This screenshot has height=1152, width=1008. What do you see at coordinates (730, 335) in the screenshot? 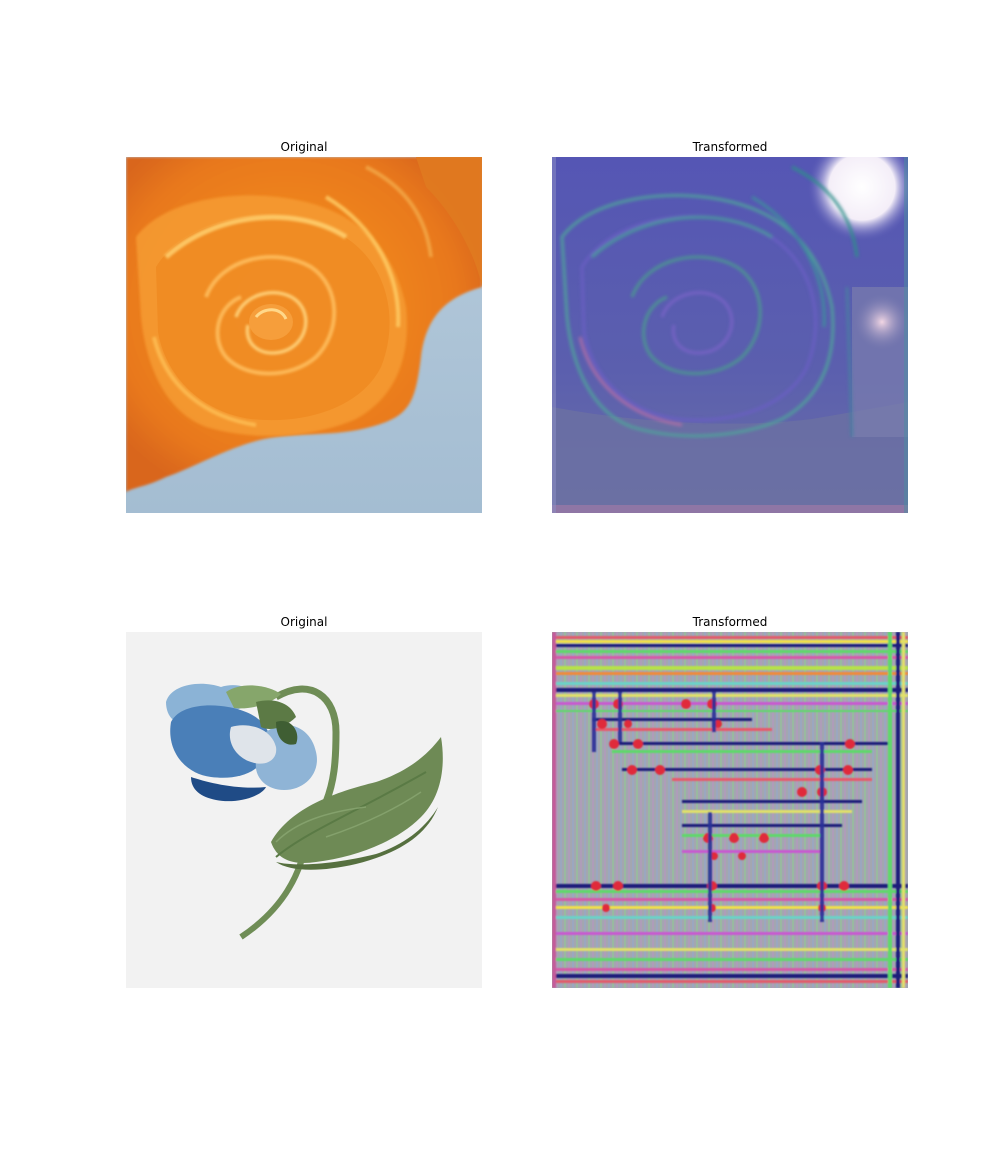
I see `transformed-rose-image` at bounding box center [730, 335].